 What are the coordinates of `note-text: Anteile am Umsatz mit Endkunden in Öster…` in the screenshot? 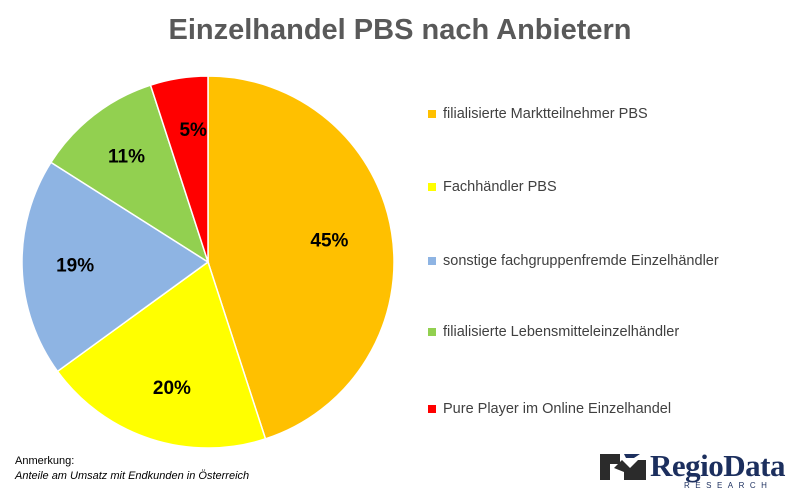 It's located at (132, 476).